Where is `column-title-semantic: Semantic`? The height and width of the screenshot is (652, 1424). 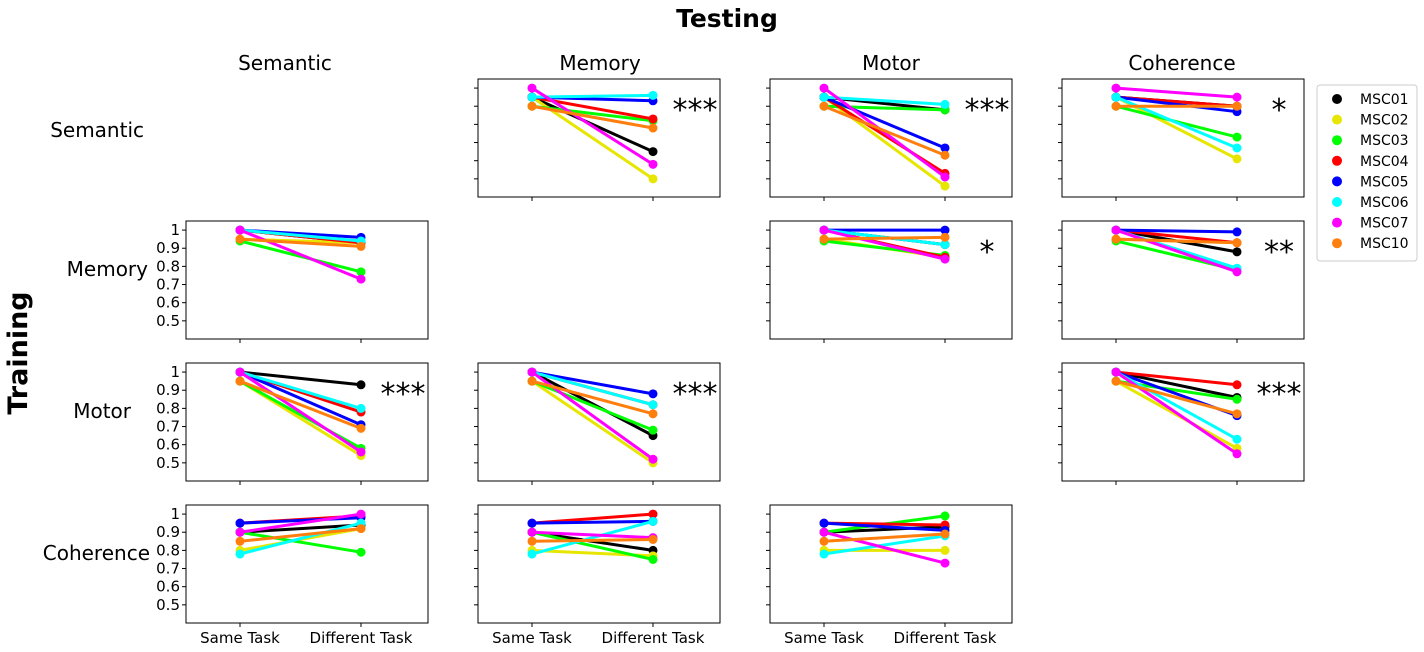
column-title-semantic: Semantic is located at coordinates (285, 63).